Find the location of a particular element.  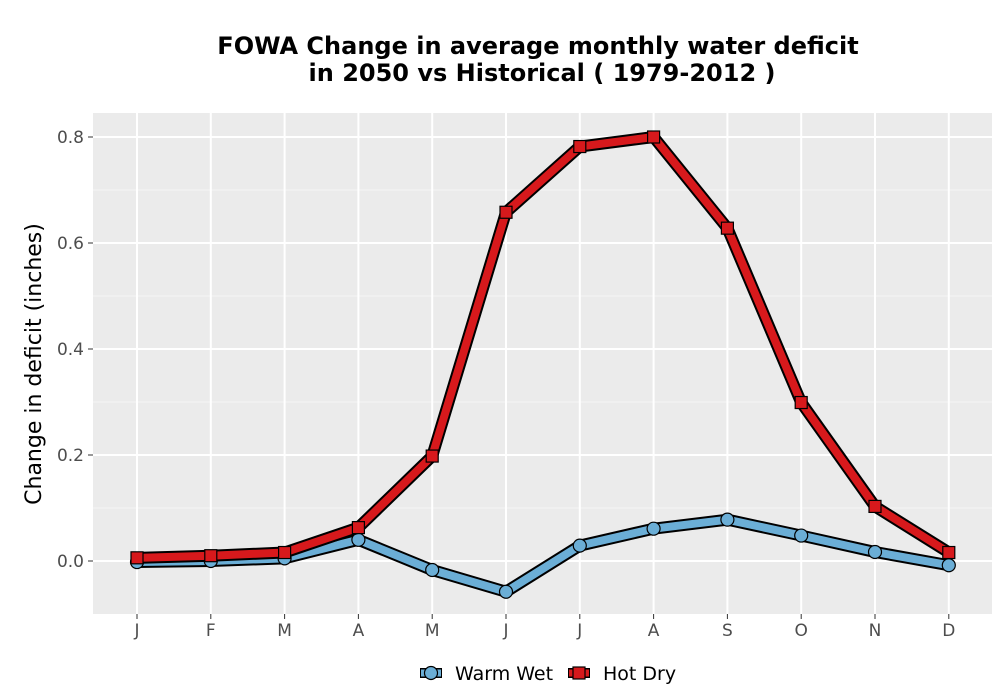

legend: Warm Wet Hot Dry is located at coordinates (548, 674).